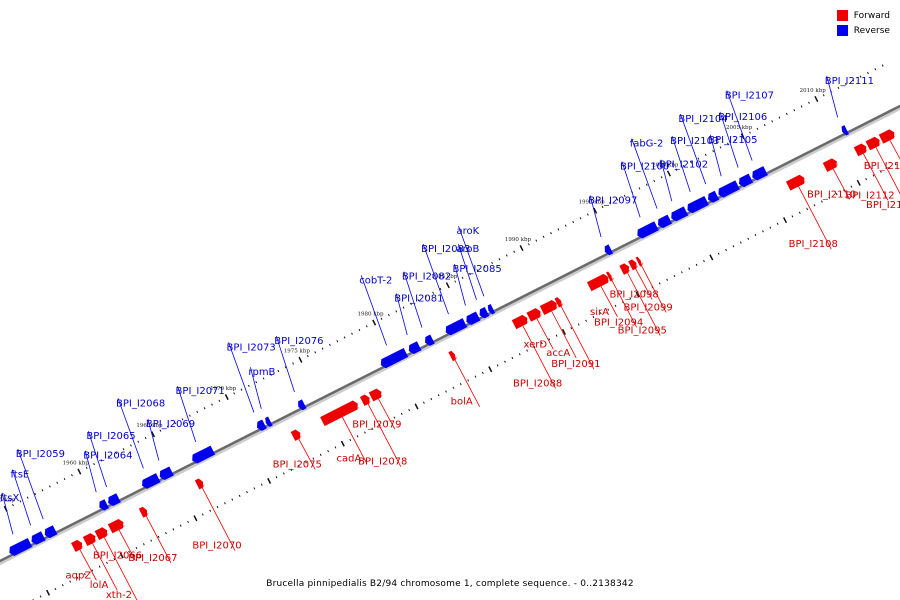 This screenshot has height=600, width=900. I want to click on gene-bpi-i2110, so click(830, 165).